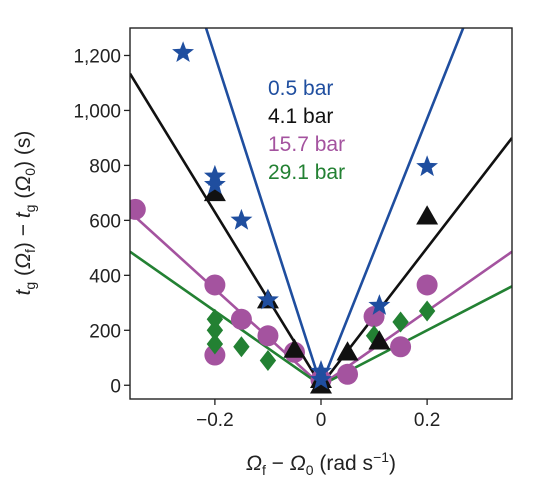 Image resolution: width=533 pixels, height=480 pixels. I want to click on y-axis-ticks: 0 200 400 600 800 1,000 1,200, so click(101, 221).